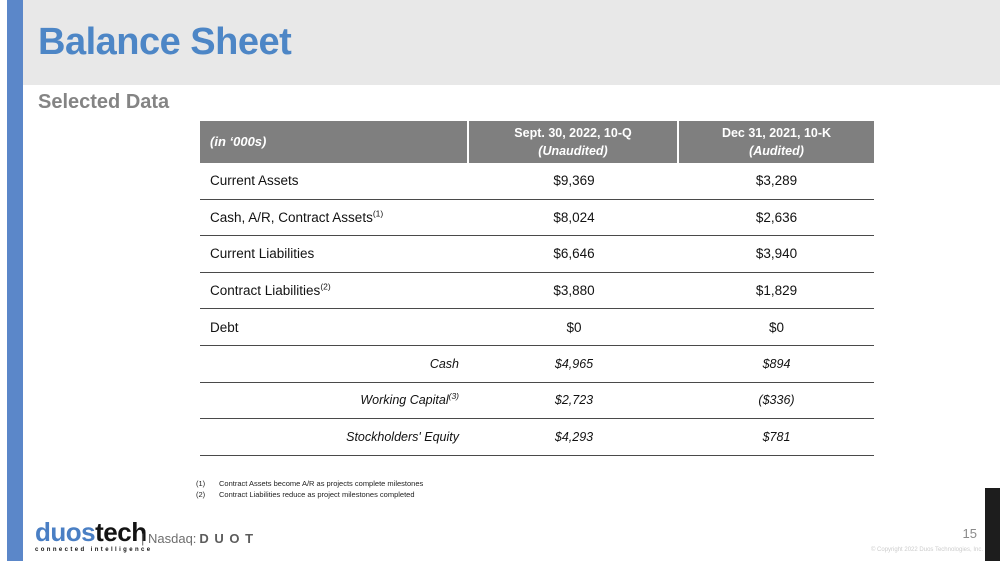 Image resolution: width=1000 pixels, height=561 pixels. What do you see at coordinates (776, 151) in the screenshot?
I see `header-fy-2021-audit-status: (Audited)` at bounding box center [776, 151].